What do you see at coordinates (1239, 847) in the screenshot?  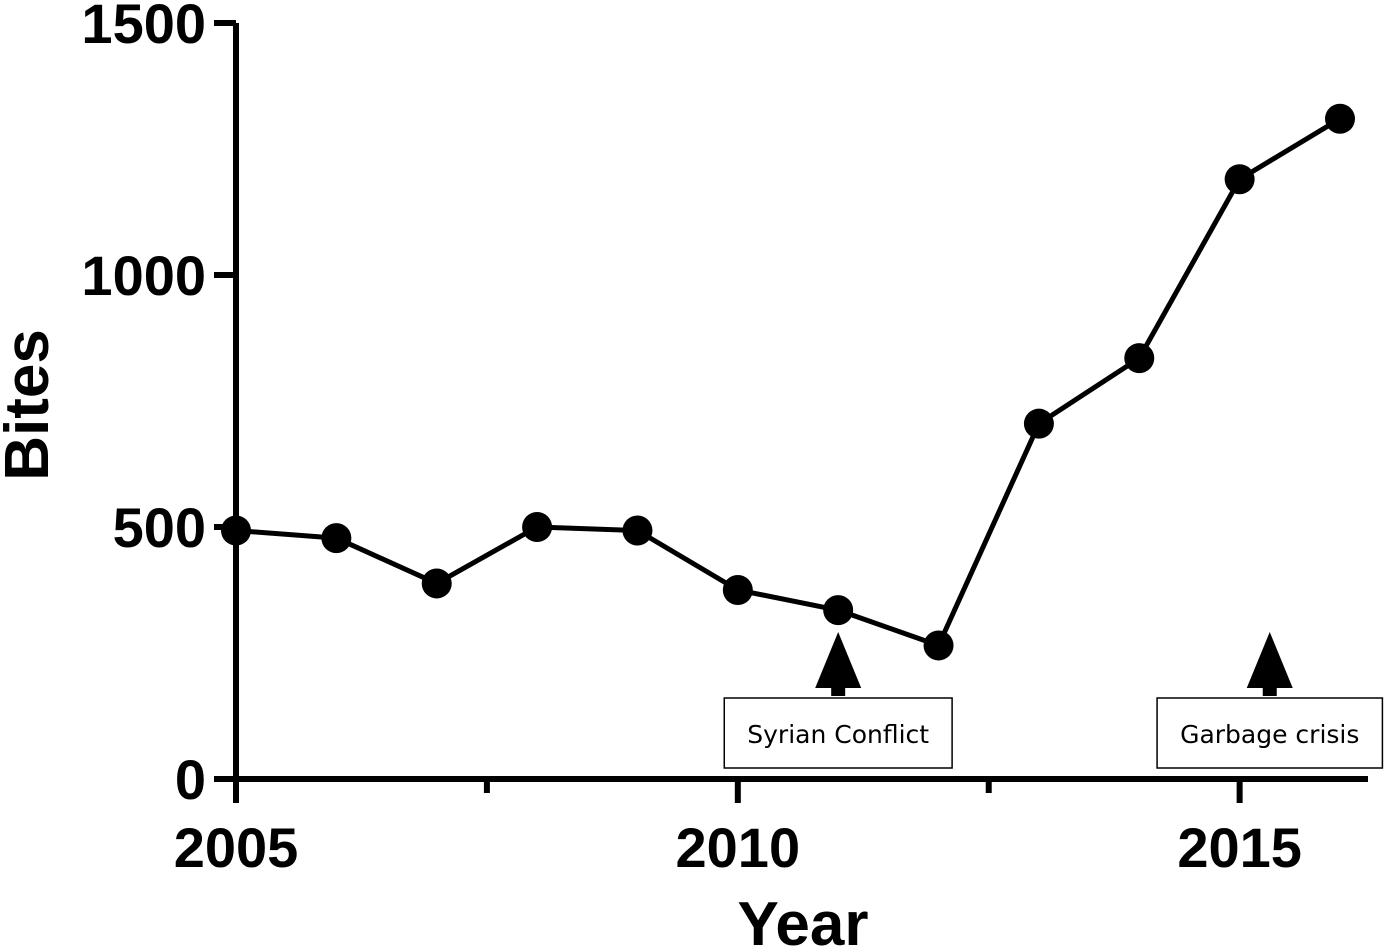 I see `x-tick-label: 2015` at bounding box center [1239, 847].